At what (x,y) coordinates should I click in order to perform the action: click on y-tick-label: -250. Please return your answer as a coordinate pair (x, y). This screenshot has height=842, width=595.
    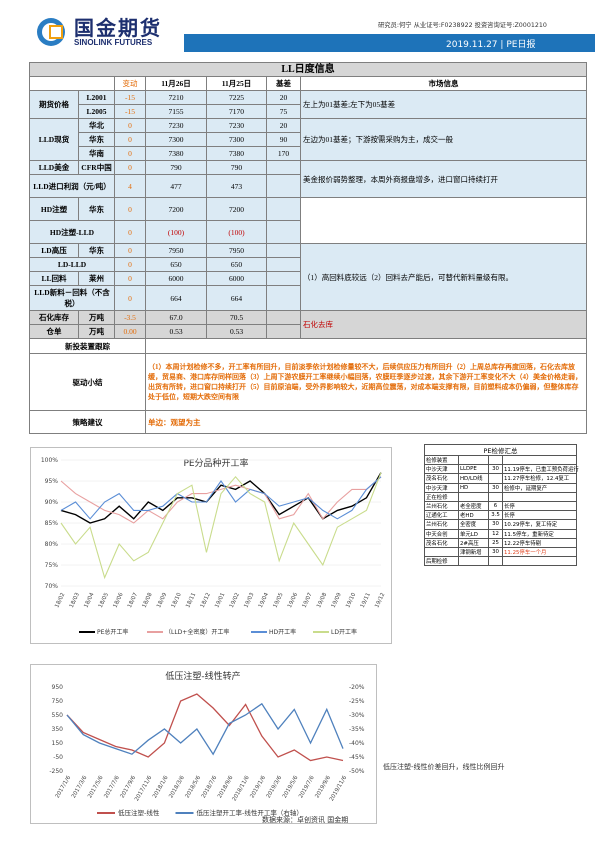
    Looking at the image, I should click on (56, 771).